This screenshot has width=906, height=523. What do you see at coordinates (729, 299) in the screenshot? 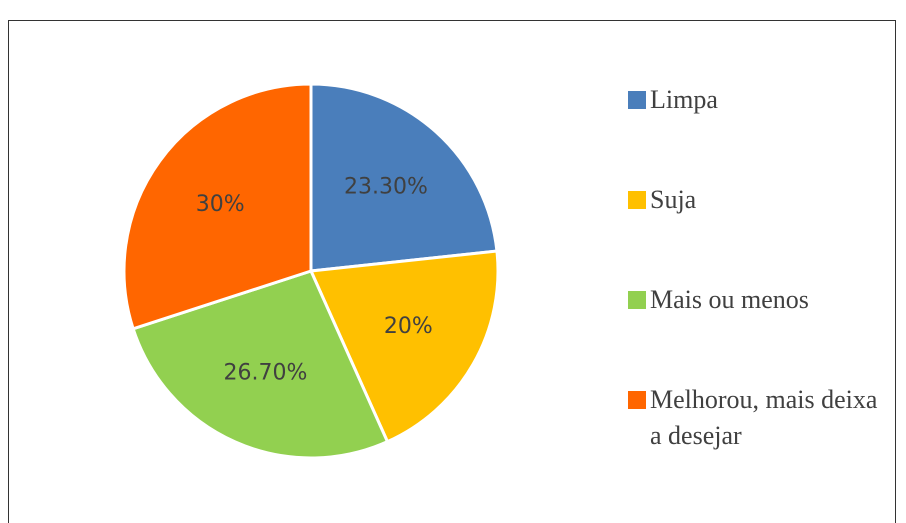
I see `legend-label: Mais ou menos` at bounding box center [729, 299].